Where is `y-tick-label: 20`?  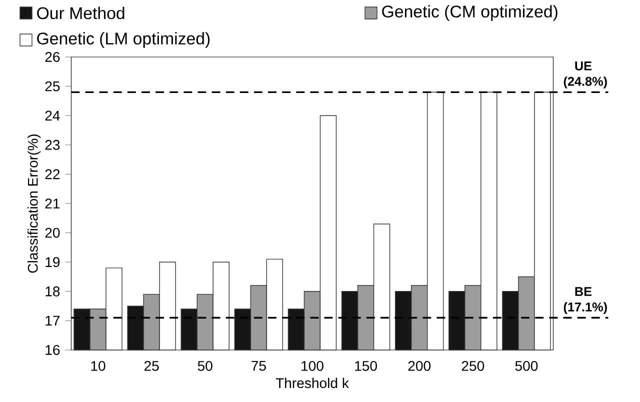
y-tick-label: 20 is located at coordinates (52, 233).